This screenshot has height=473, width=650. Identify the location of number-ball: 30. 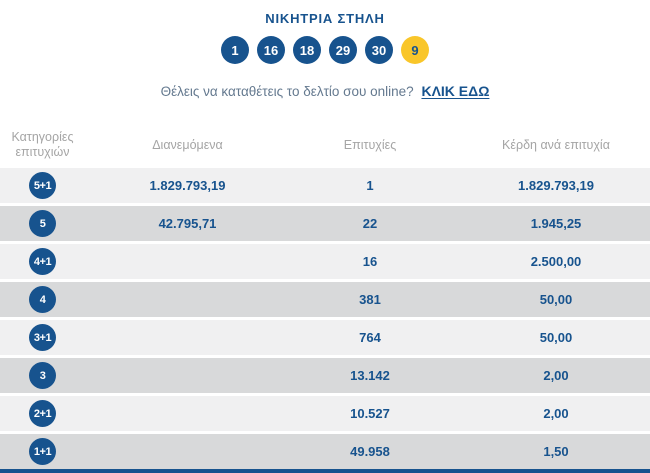
(379, 50).